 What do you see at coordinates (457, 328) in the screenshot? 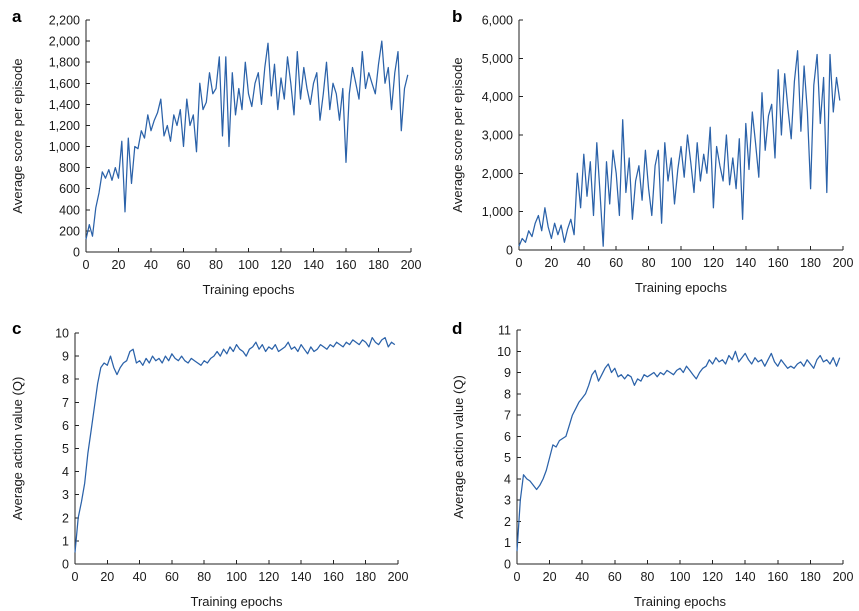
I see `panel-label: d` at bounding box center [457, 328].